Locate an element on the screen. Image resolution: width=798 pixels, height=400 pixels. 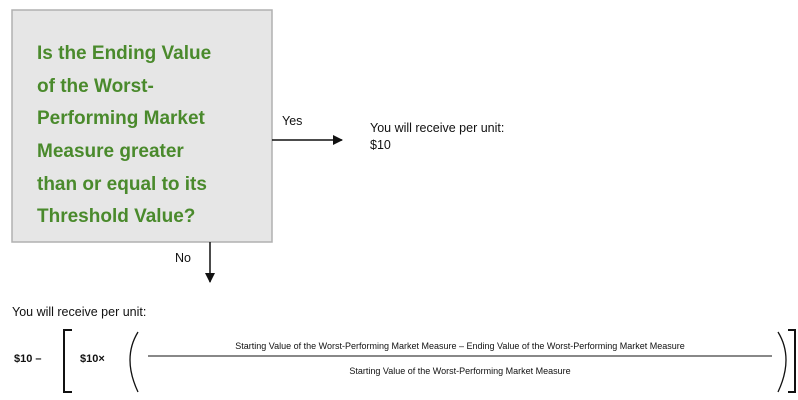
question-line: Threshold Value? is located at coordinates (116, 216).